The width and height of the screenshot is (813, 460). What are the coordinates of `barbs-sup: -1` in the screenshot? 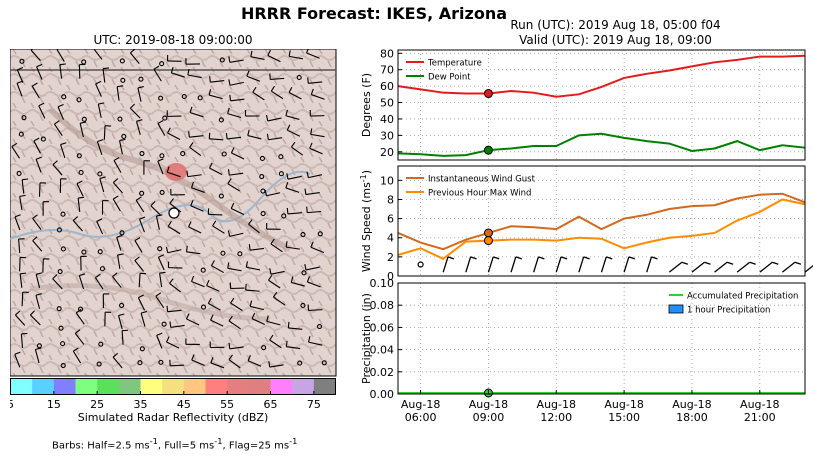 It's located at (218, 441).